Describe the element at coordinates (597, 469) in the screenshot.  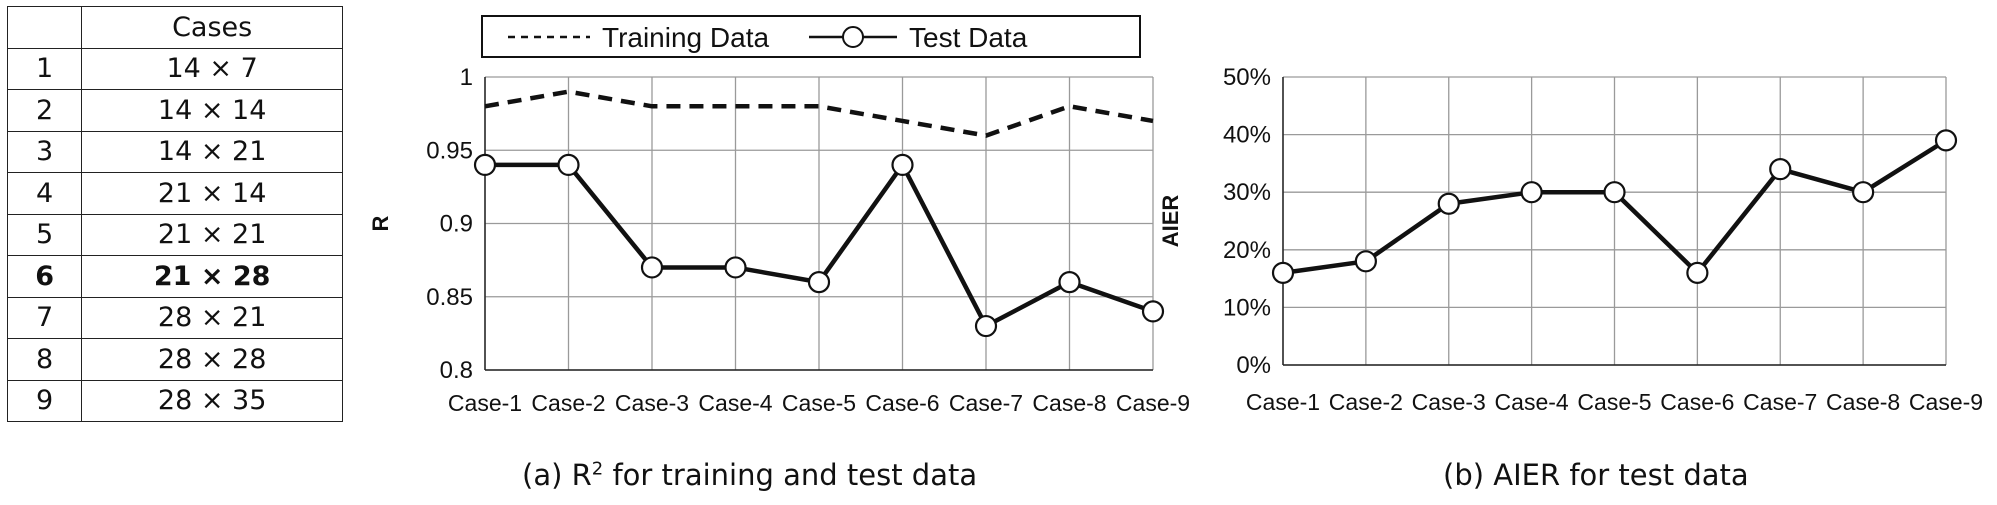
I see `caption-a-superscript: 2` at that location.